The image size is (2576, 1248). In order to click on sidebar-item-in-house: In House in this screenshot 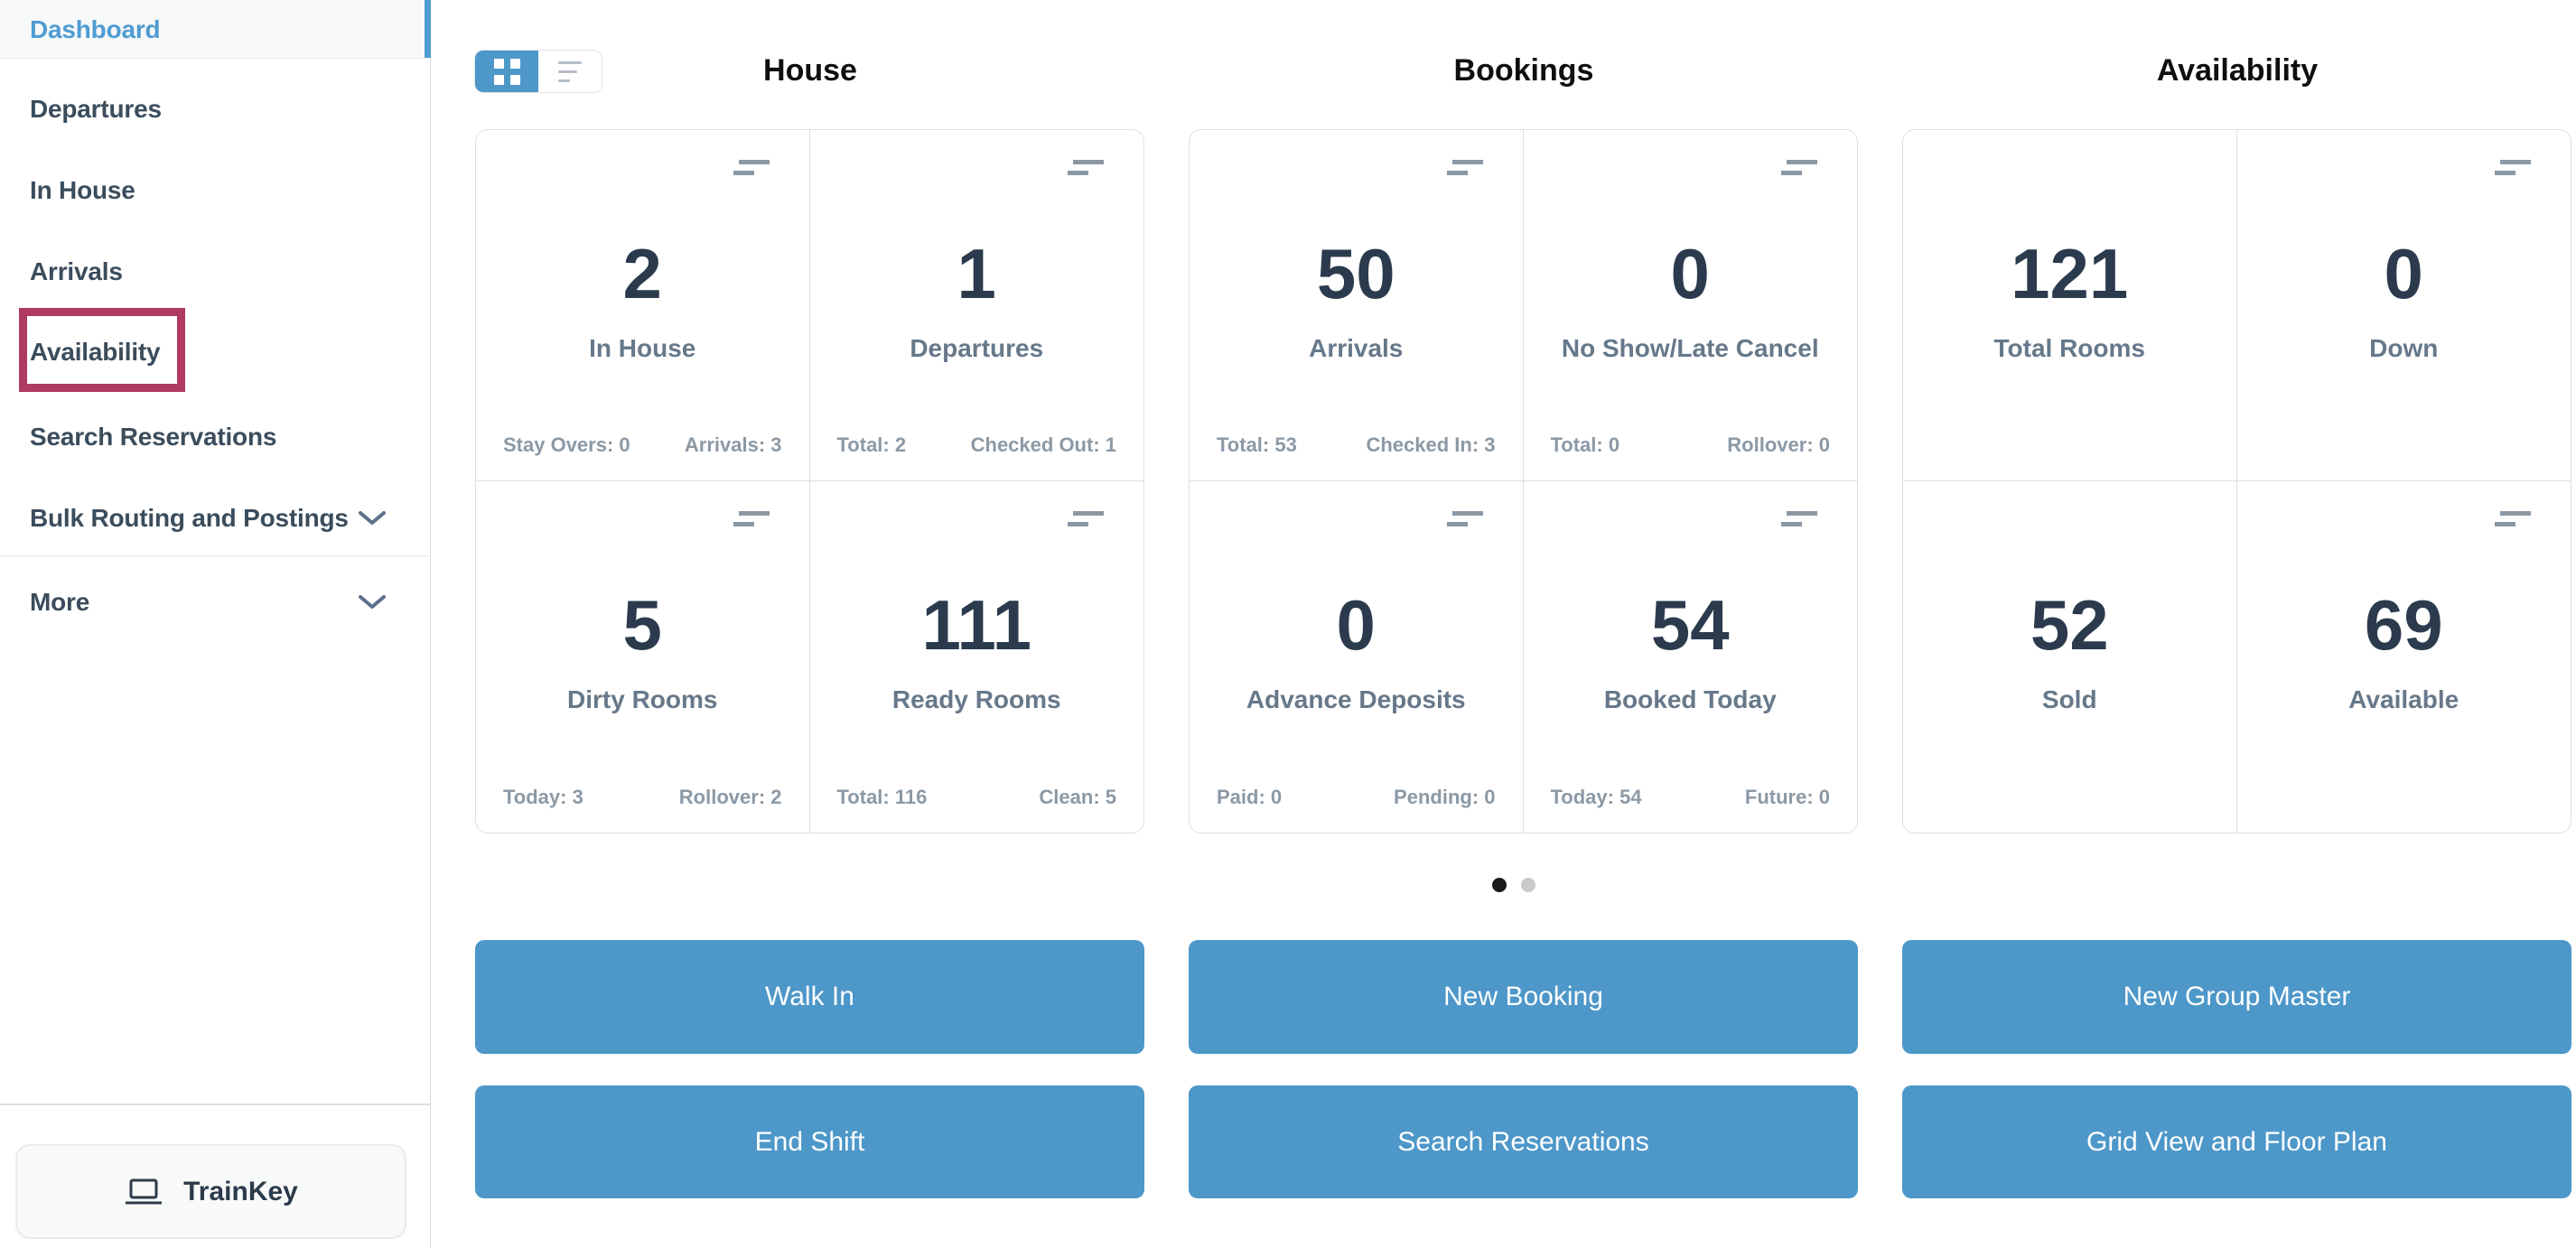, I will do `click(215, 191)`.